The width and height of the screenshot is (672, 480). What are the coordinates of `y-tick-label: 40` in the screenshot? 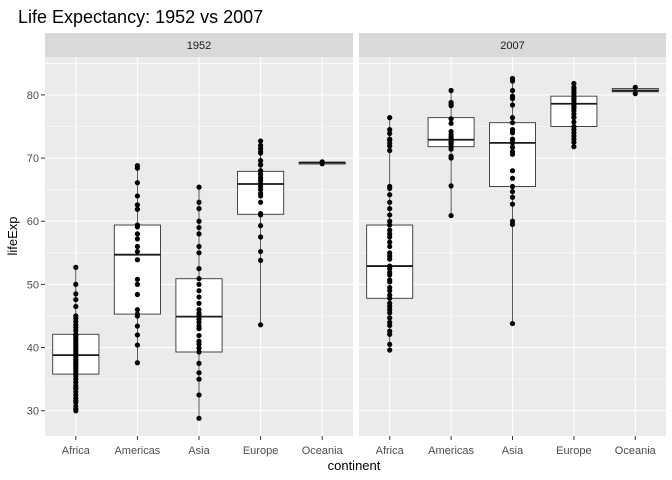 It's located at (33, 349).